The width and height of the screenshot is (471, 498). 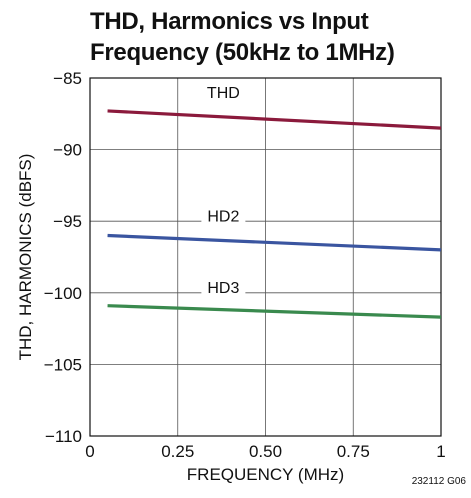 I want to click on y-tick-label: −95, so click(x=67, y=221).